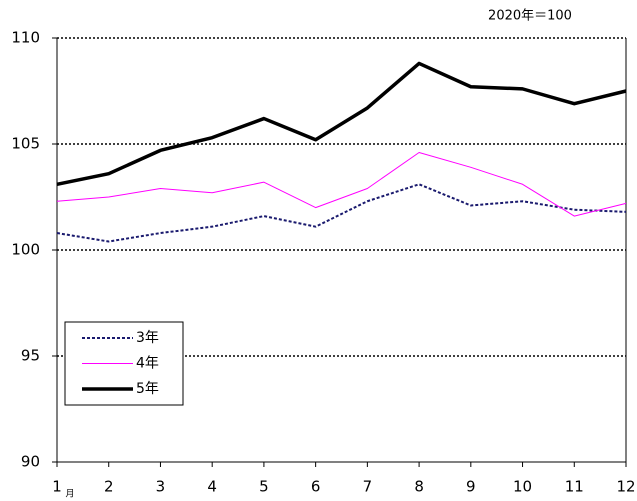  I want to click on x-tick-label: 5, so click(264, 487).